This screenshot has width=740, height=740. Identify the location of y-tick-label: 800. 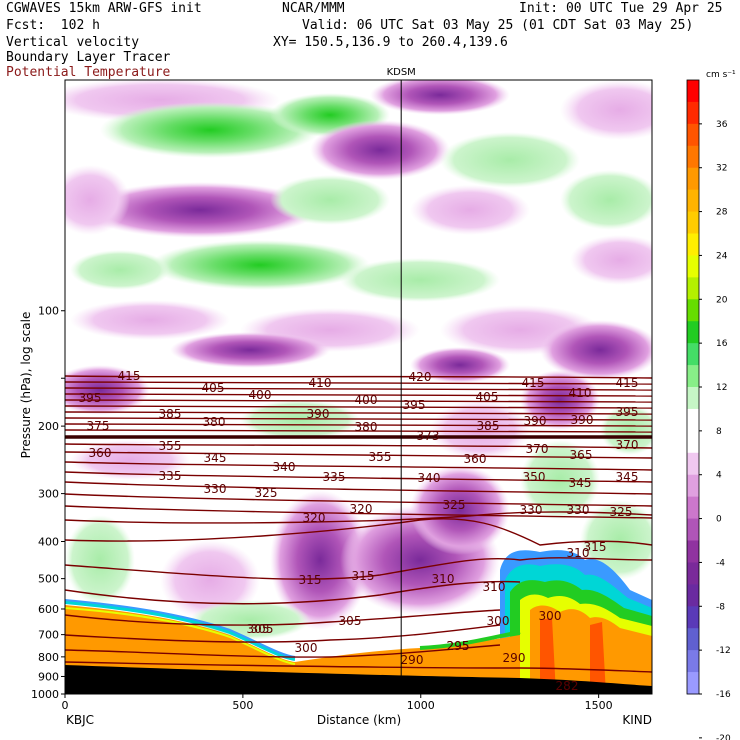
(48, 657).